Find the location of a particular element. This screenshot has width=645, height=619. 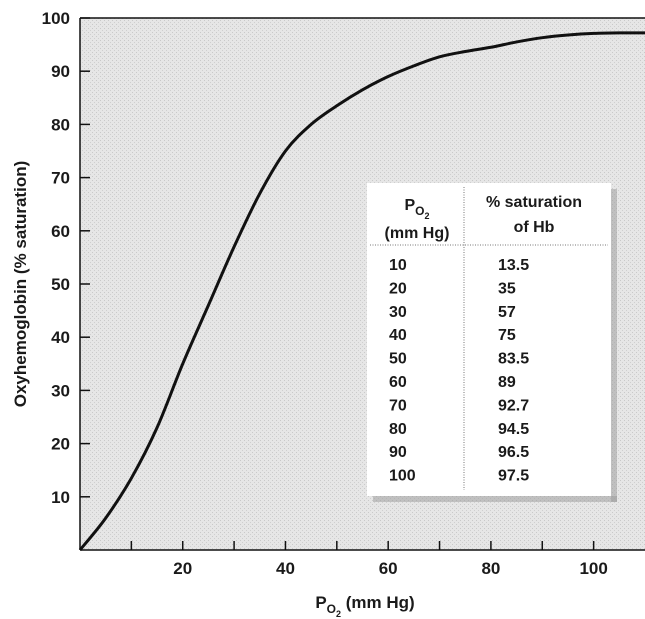

table-cell-po2: 70 is located at coordinates (398, 405).